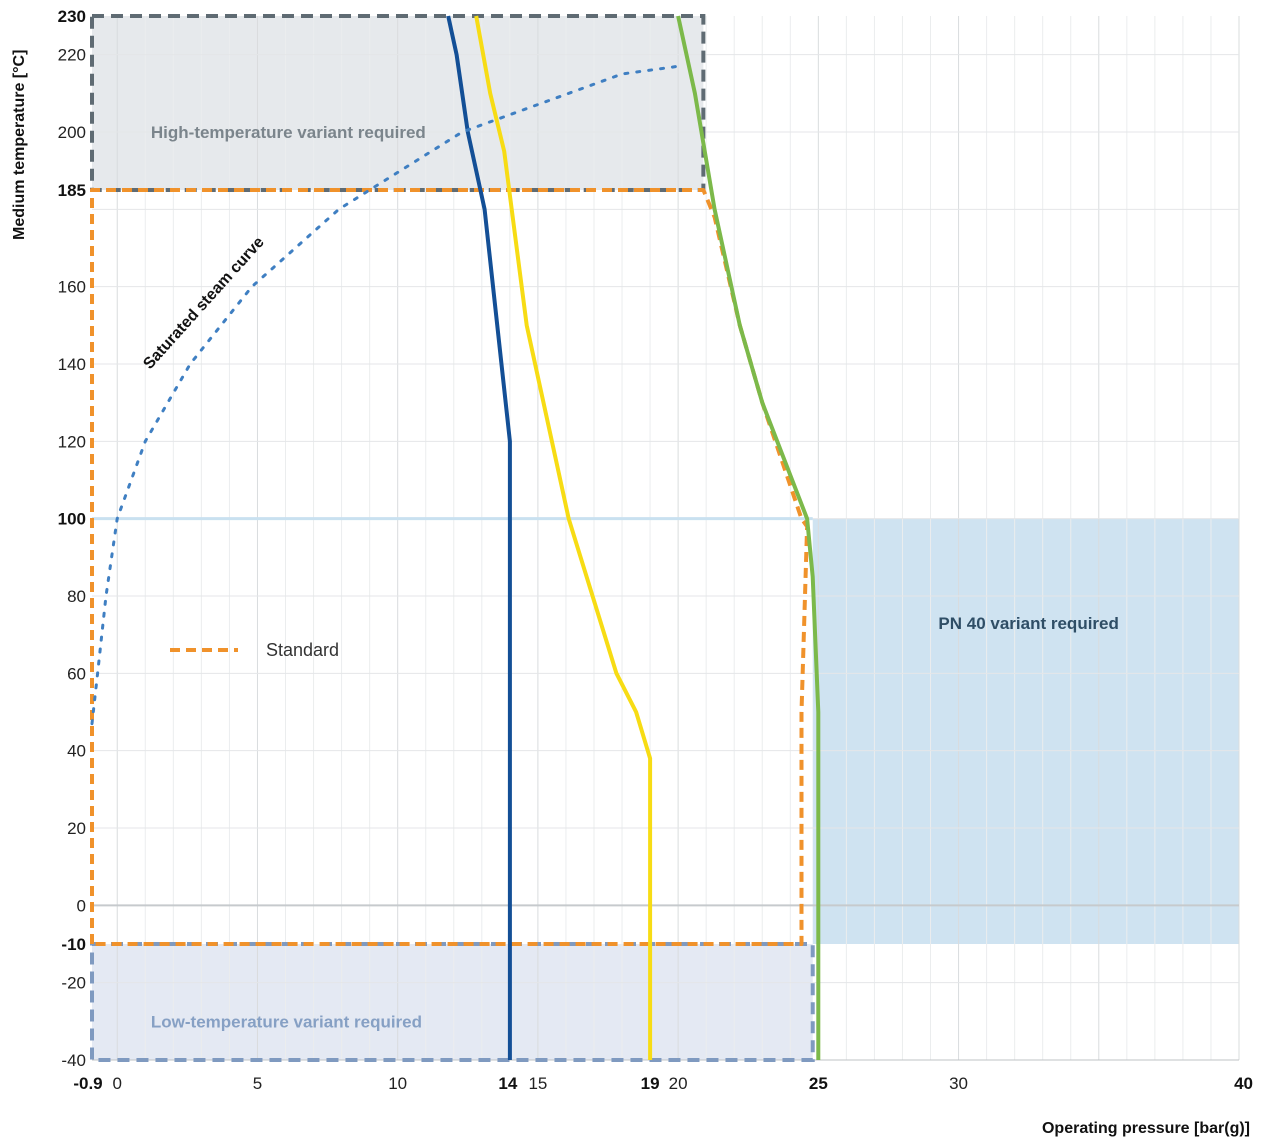 Image resolution: width=1266 pixels, height=1139 pixels. What do you see at coordinates (72, 55) in the screenshot?
I see `y-tick-label: 220` at bounding box center [72, 55].